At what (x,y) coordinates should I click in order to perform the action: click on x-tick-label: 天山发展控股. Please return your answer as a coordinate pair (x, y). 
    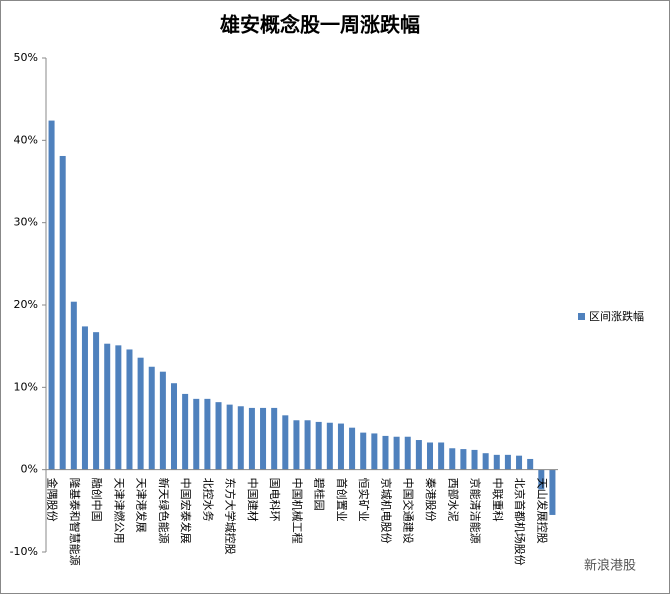
    Looking at the image, I should click on (542, 511).